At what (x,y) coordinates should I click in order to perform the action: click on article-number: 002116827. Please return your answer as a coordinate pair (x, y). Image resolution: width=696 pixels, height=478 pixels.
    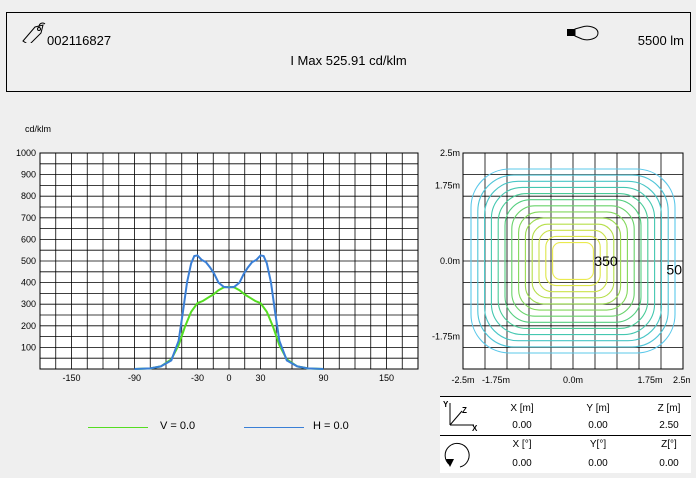
    Looking at the image, I should click on (79, 40).